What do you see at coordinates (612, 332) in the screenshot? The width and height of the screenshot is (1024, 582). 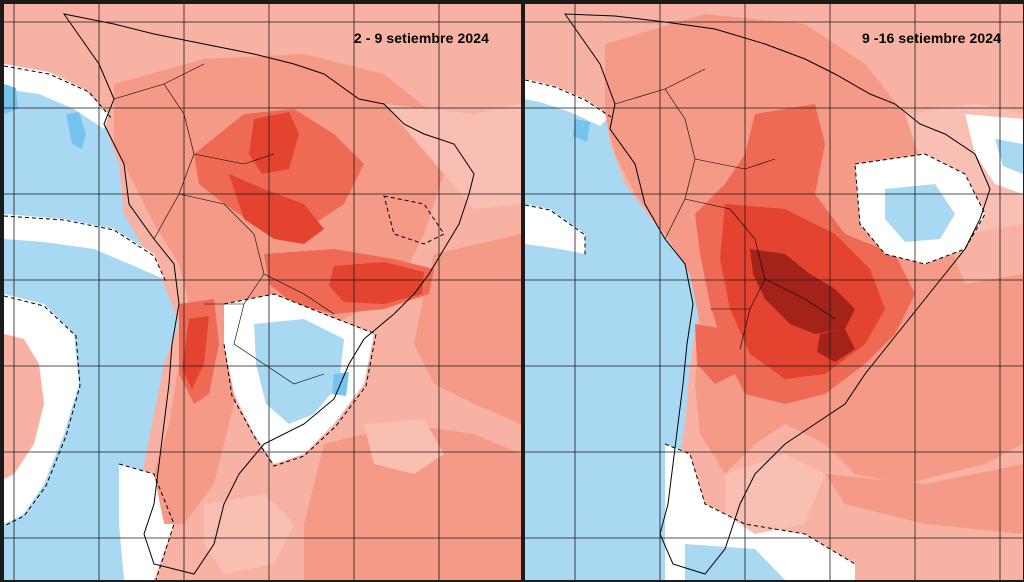 I see `pacific-cool-zone` at bounding box center [612, 332].